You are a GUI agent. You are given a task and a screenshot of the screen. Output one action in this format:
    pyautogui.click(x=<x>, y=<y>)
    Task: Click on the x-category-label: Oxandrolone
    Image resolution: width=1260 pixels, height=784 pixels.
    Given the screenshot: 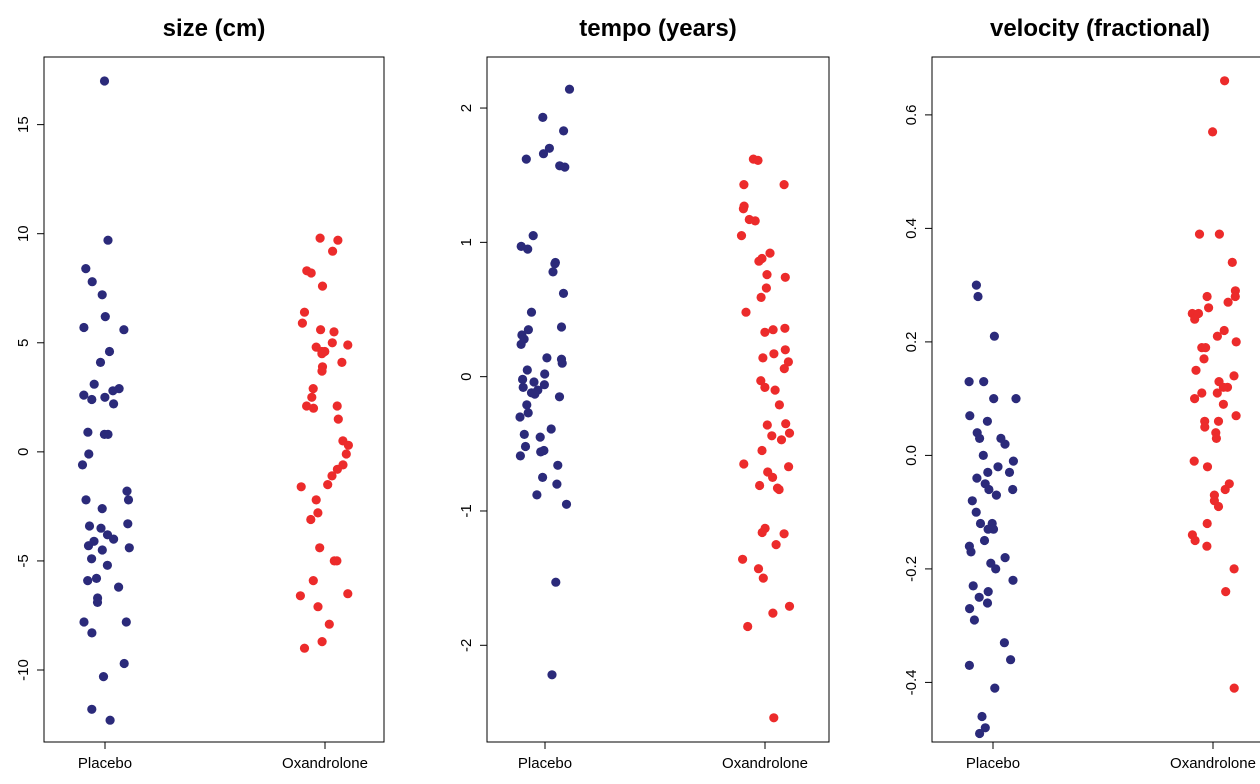 What is the action you would take?
    pyautogui.click(x=1213, y=763)
    